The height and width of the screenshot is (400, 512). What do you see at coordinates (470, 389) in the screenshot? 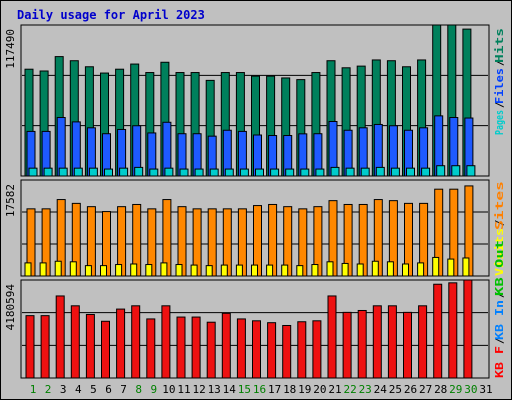
I see `x-tick-label-30: 30` at bounding box center [470, 389].